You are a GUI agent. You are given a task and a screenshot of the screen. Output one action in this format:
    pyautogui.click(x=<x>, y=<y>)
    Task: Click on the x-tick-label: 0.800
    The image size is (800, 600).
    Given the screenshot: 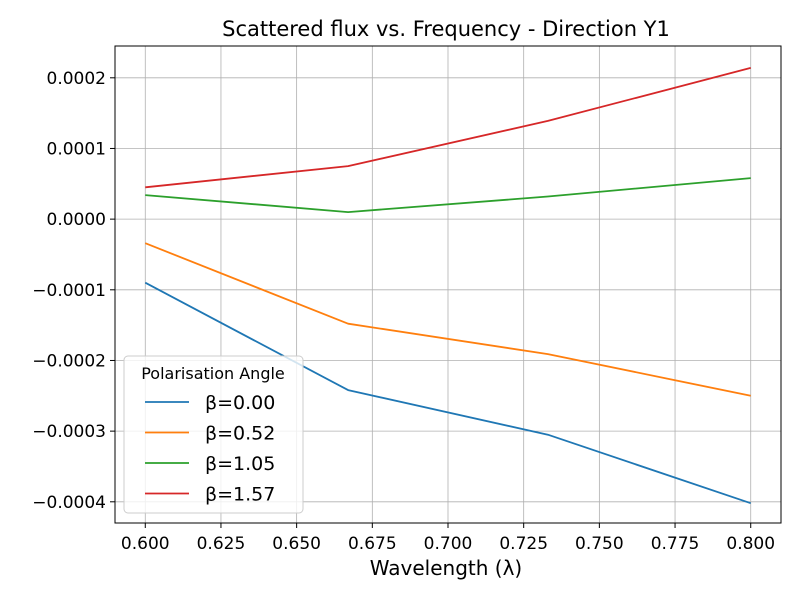 What is the action you would take?
    pyautogui.click(x=750, y=544)
    